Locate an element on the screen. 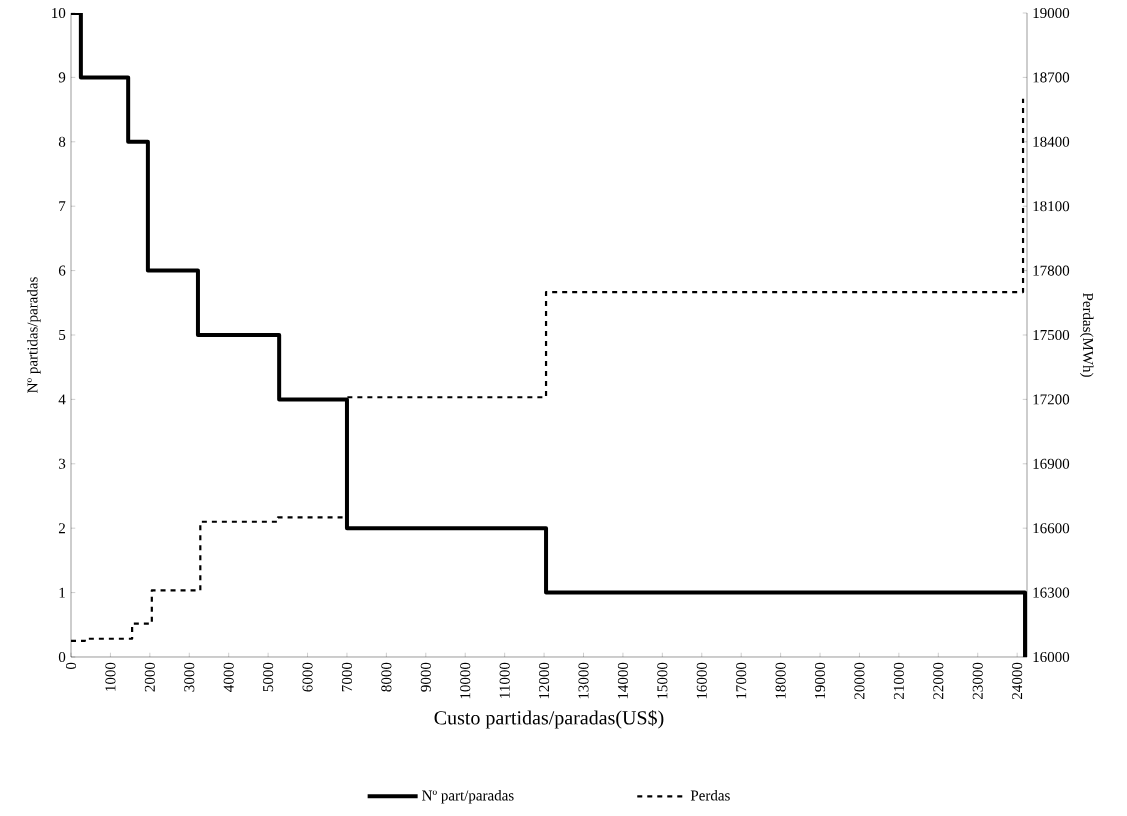 The height and width of the screenshot is (816, 1127). y2-tick-label: 18100 is located at coordinates (1051, 206).